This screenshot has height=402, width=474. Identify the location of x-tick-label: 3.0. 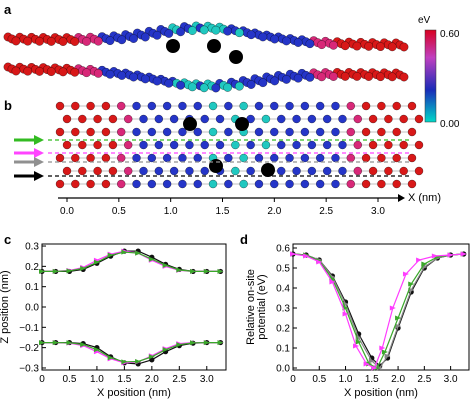
(451, 379).